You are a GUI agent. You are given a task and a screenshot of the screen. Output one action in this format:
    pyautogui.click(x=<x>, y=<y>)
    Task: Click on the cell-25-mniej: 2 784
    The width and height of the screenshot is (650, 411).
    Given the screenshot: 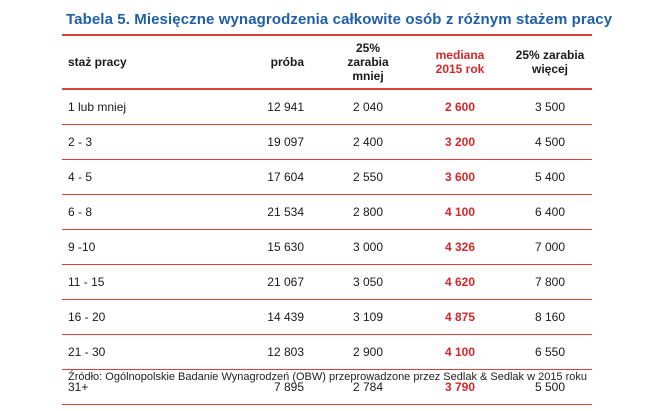 What is the action you would take?
    pyautogui.click(x=368, y=387)
    